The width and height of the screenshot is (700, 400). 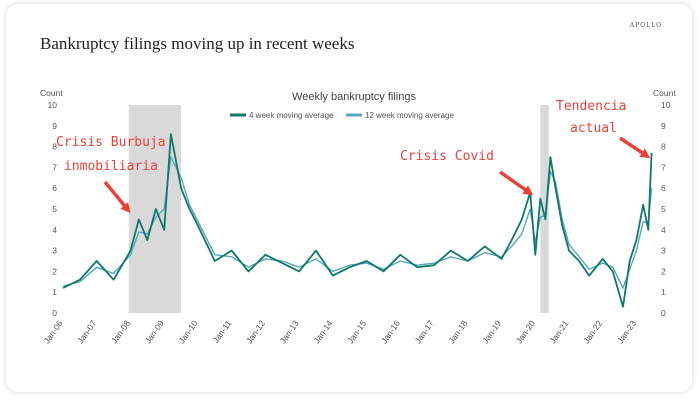 I want to click on annotation-arrow-crisis, so click(x=117, y=197).